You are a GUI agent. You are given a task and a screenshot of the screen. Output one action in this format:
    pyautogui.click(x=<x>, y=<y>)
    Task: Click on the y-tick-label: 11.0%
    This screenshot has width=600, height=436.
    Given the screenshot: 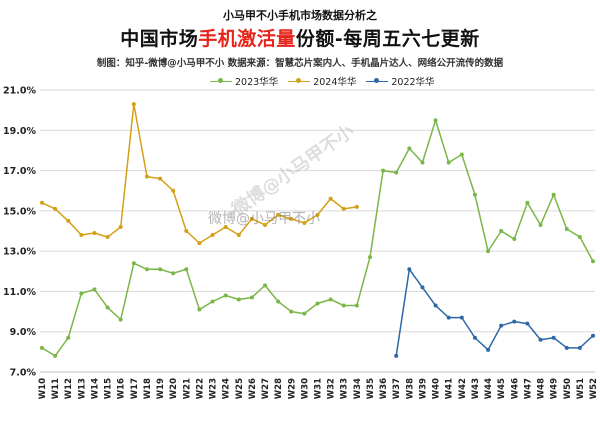 What is the action you would take?
    pyautogui.click(x=19, y=292)
    